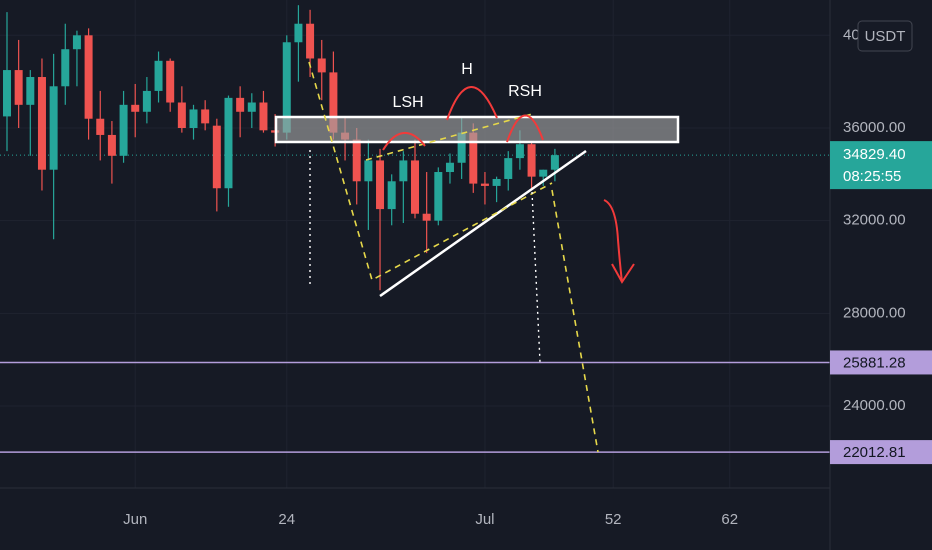 Image resolution: width=932 pixels, height=550 pixels. I want to click on rsh-arc, so click(525, 128).